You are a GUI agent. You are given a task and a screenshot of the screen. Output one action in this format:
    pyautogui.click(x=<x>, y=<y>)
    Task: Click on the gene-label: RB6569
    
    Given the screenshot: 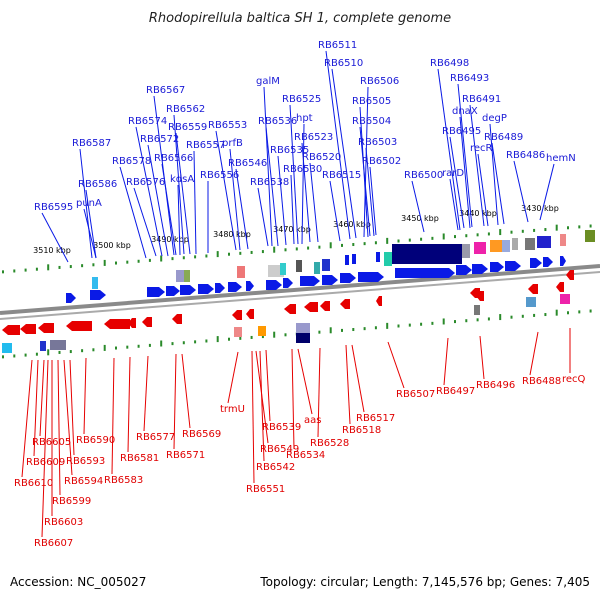 What is the action you would take?
    pyautogui.click(x=201, y=434)
    